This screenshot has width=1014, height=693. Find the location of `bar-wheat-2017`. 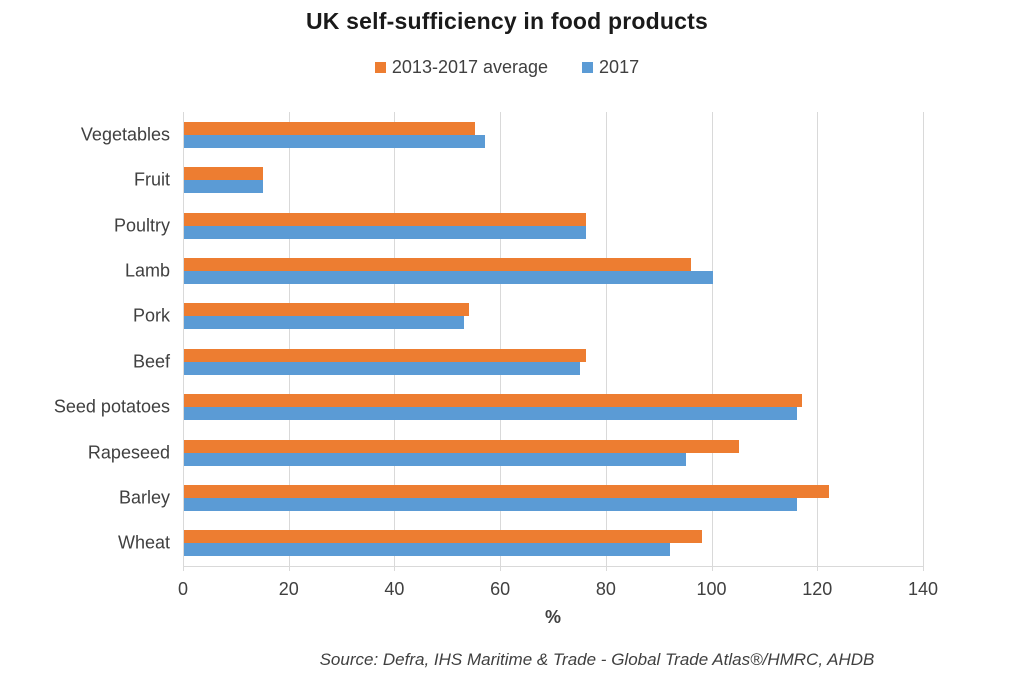

bar-wheat-2017 is located at coordinates (427, 550).